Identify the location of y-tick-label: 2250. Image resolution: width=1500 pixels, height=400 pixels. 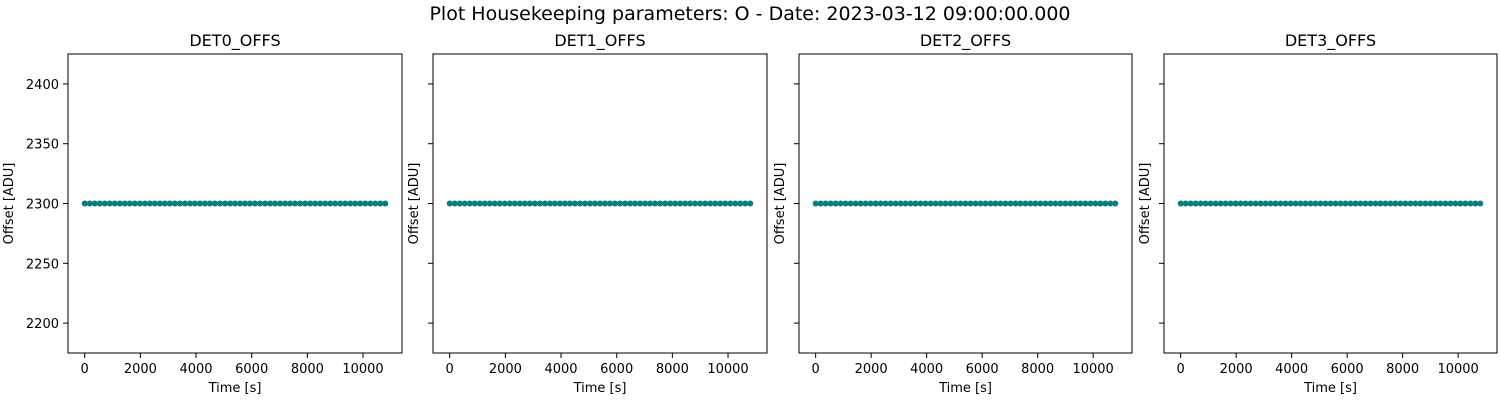
(42, 264).